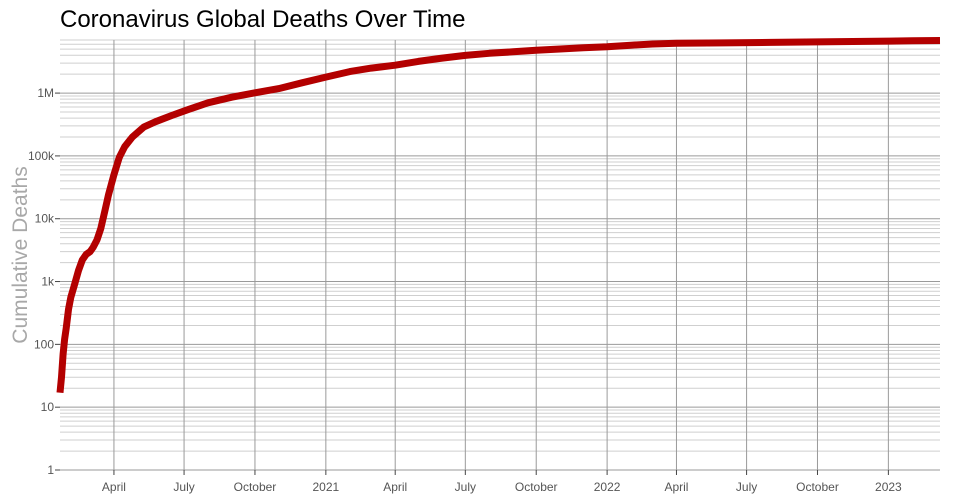 The width and height of the screenshot is (960, 500). I want to click on y-axis-label: Cumulative Deaths, so click(20, 254).